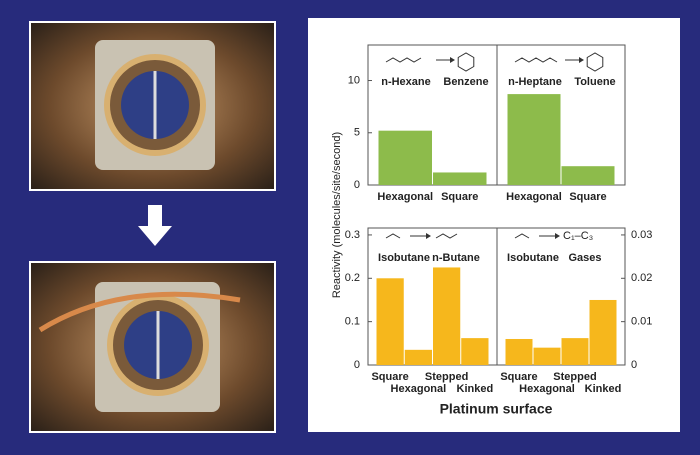 This screenshot has width=700, height=455. I want to click on product-label: n-Butane, so click(456, 258).